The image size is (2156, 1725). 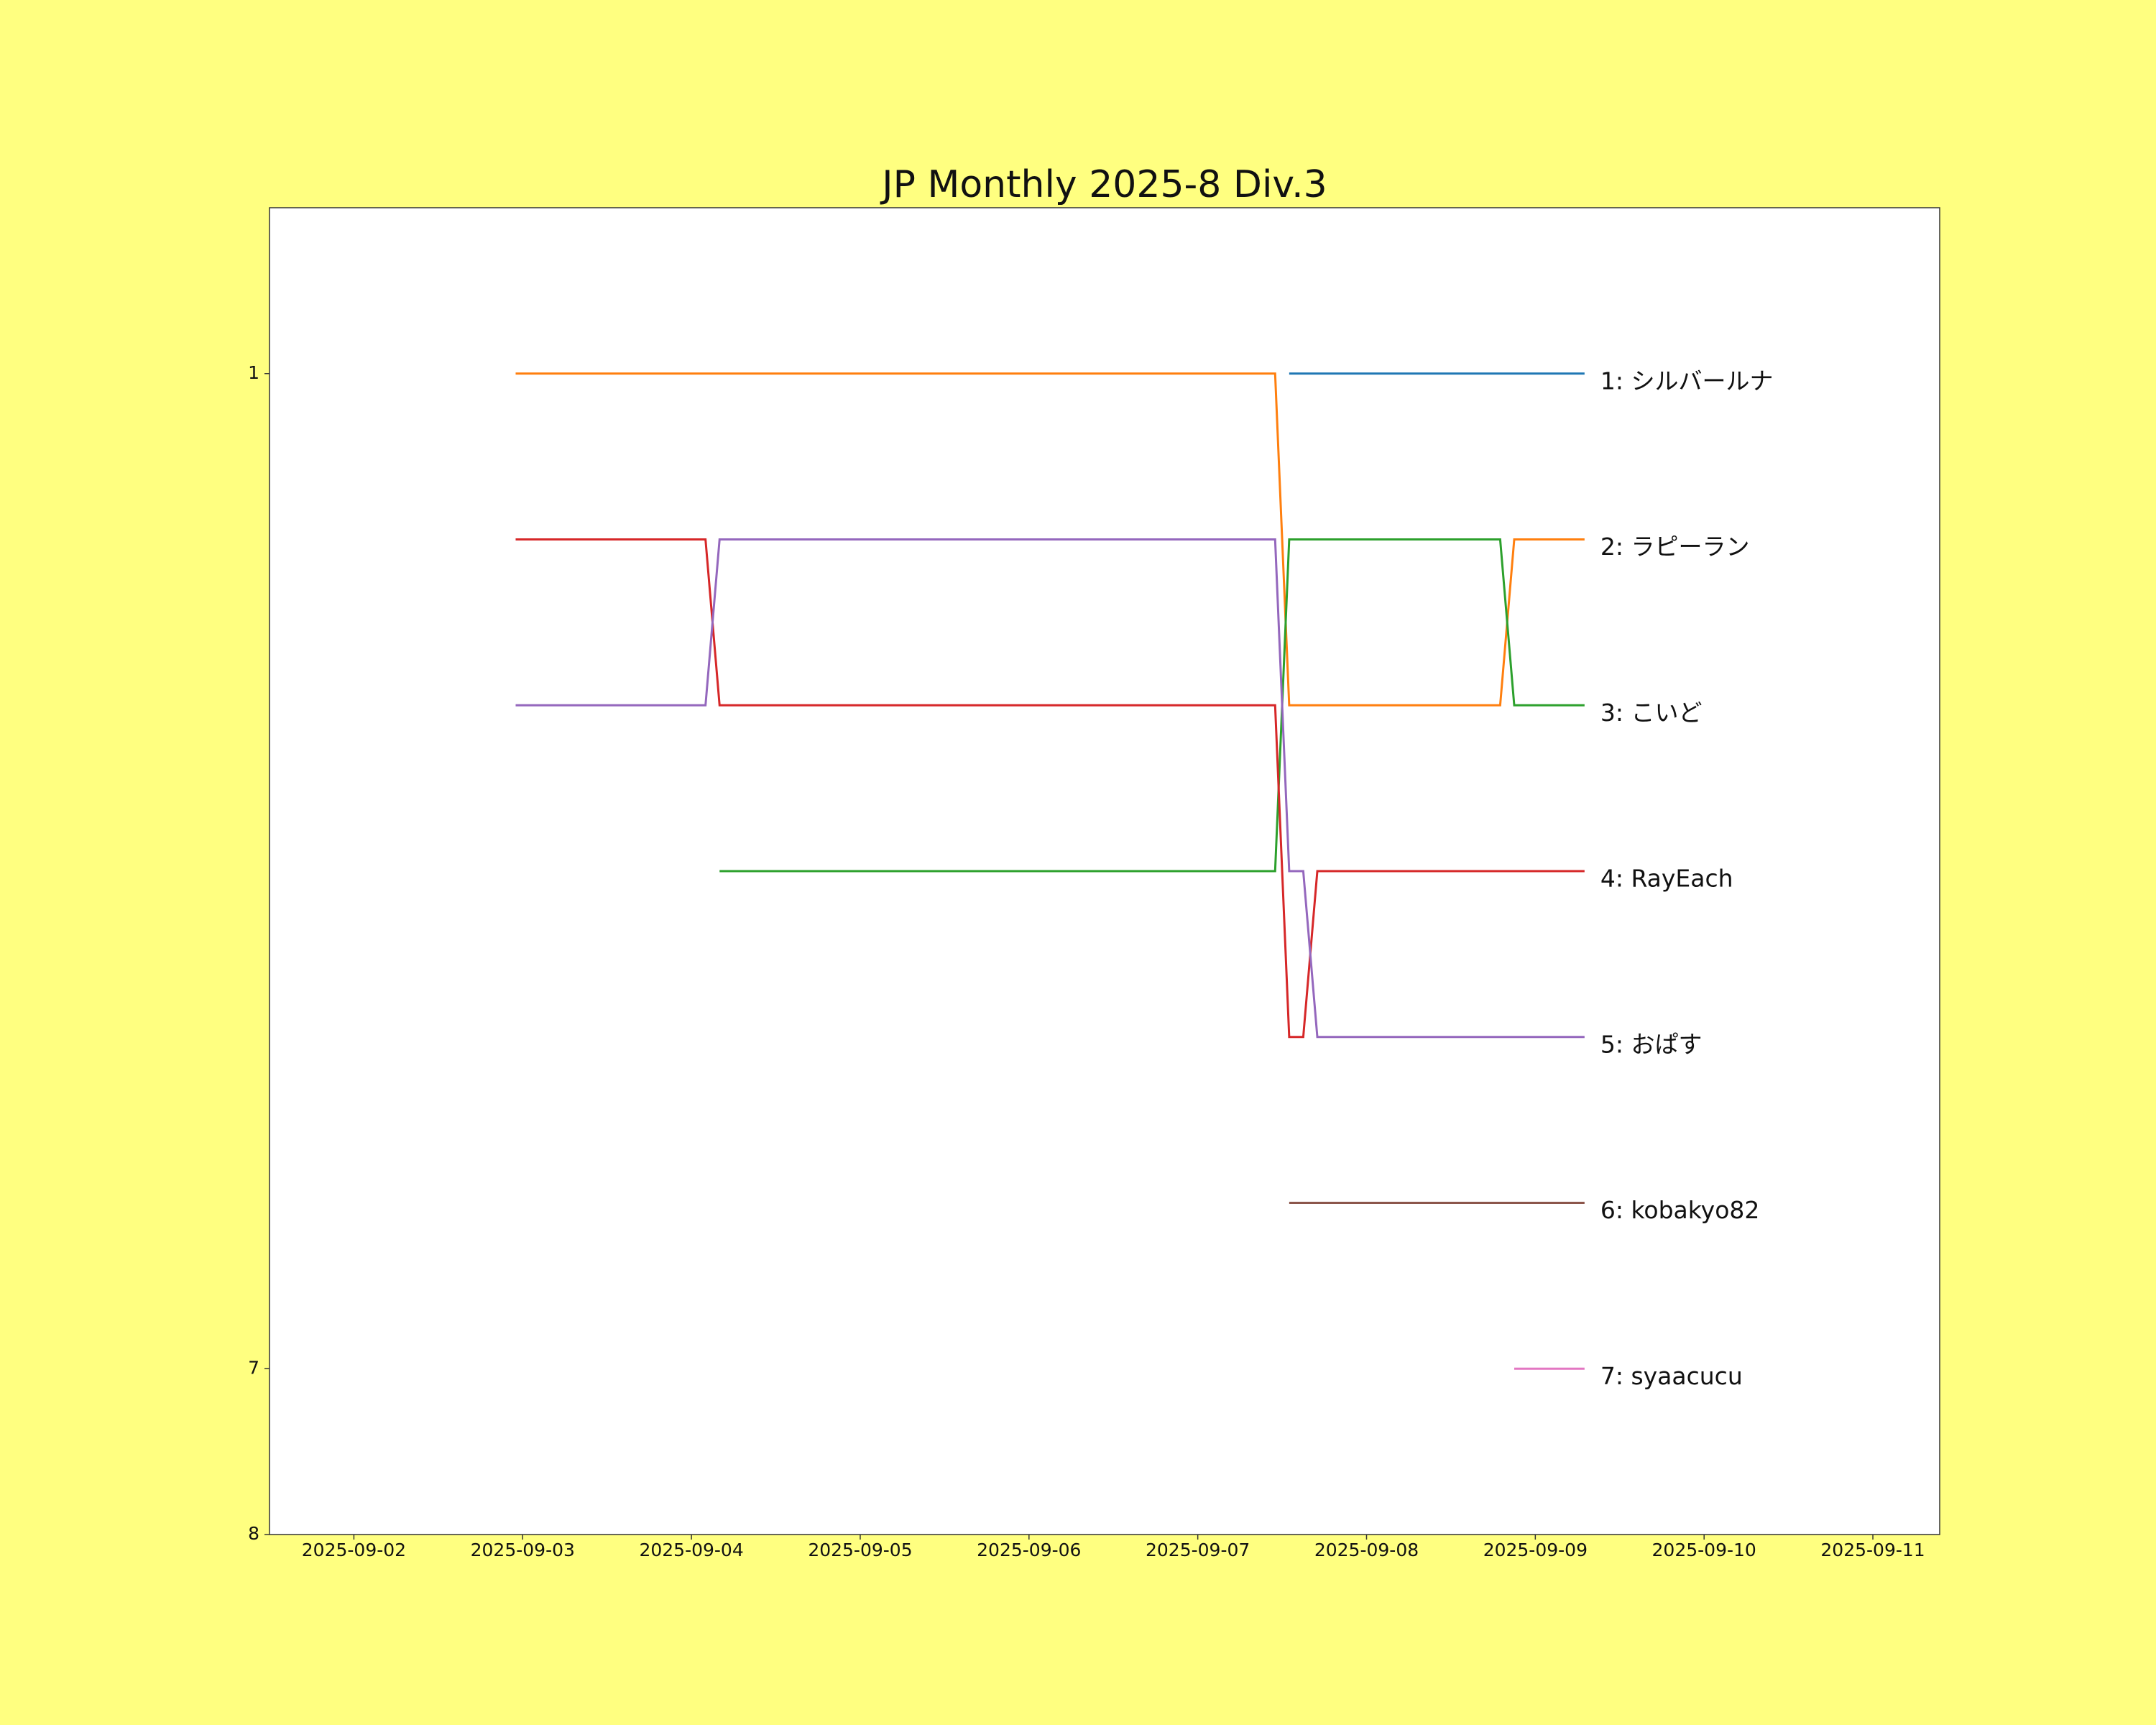 I want to click on x-tick-label: 2025-09-03, so click(x=523, y=1550).